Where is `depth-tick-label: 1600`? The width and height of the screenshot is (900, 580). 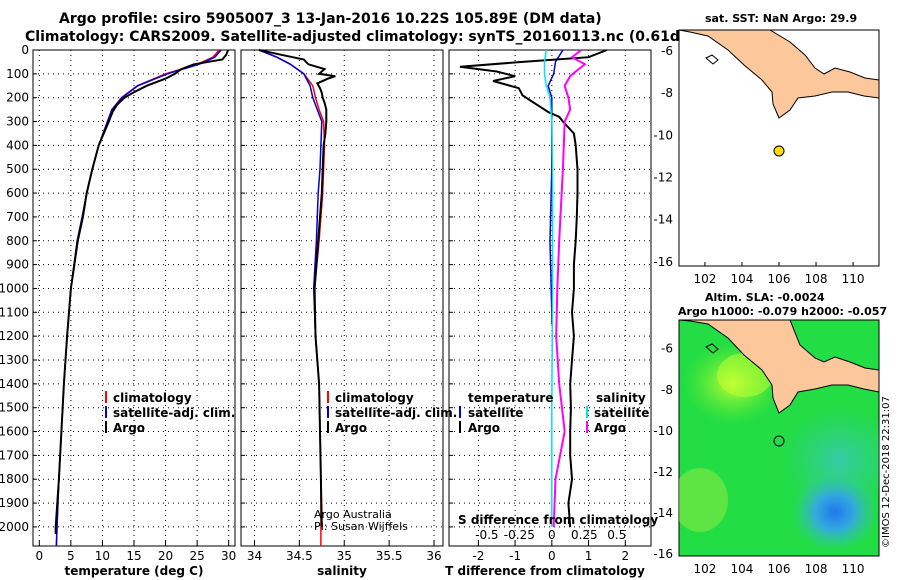 depth-tick-label: 1600 is located at coordinates (14, 432).